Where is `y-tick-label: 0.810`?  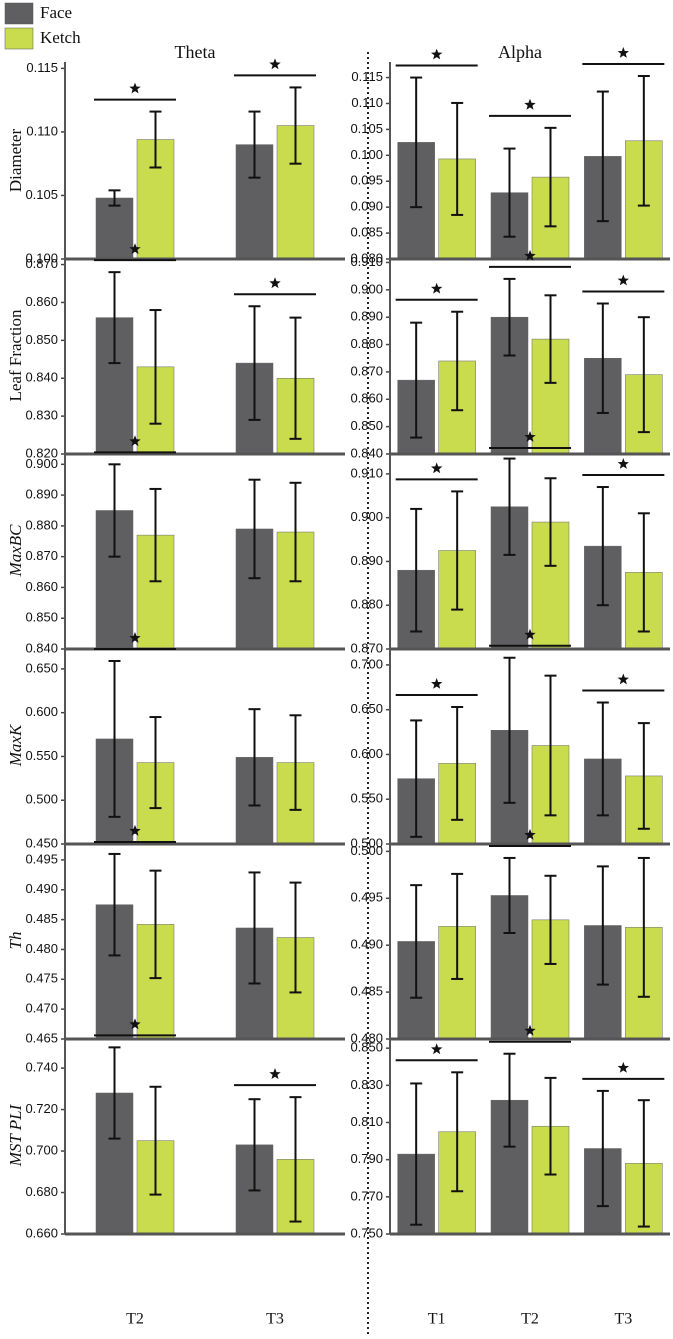
y-tick-label: 0.810 is located at coordinates (366, 1121).